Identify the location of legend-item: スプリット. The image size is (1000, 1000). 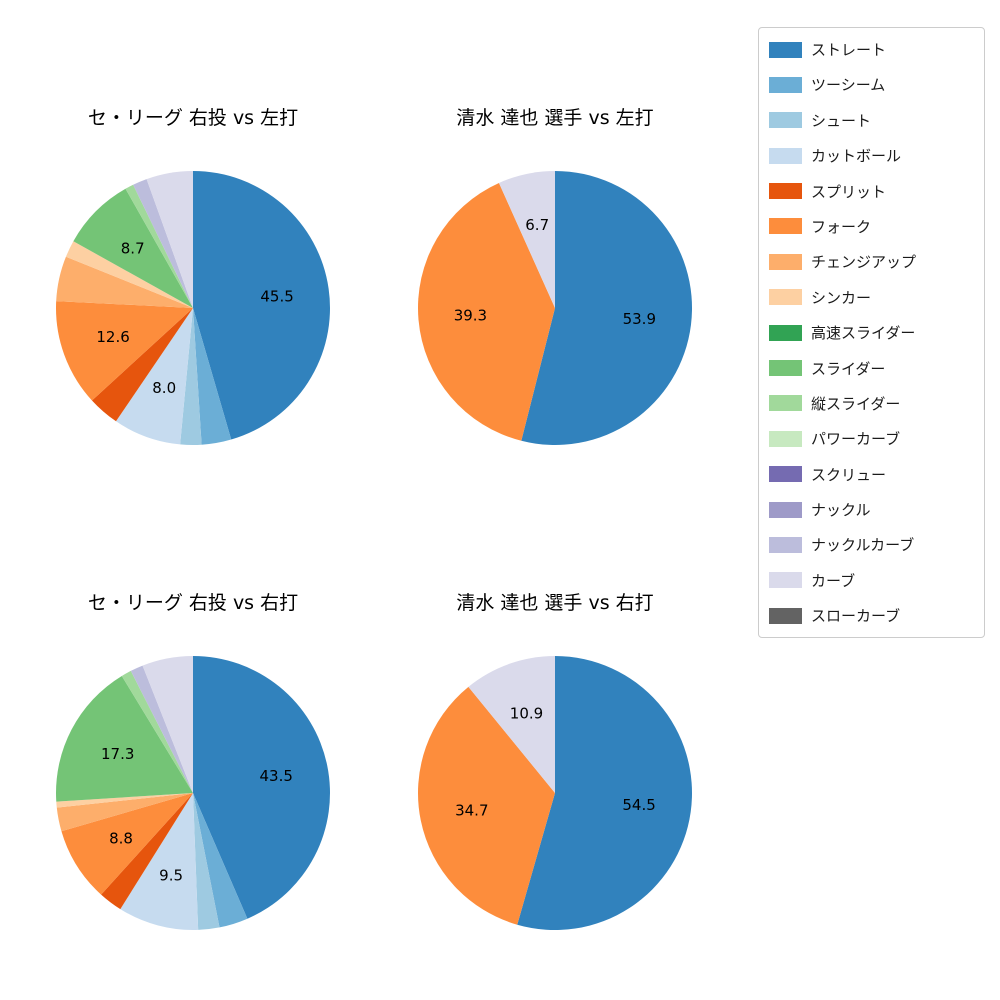
(871, 191).